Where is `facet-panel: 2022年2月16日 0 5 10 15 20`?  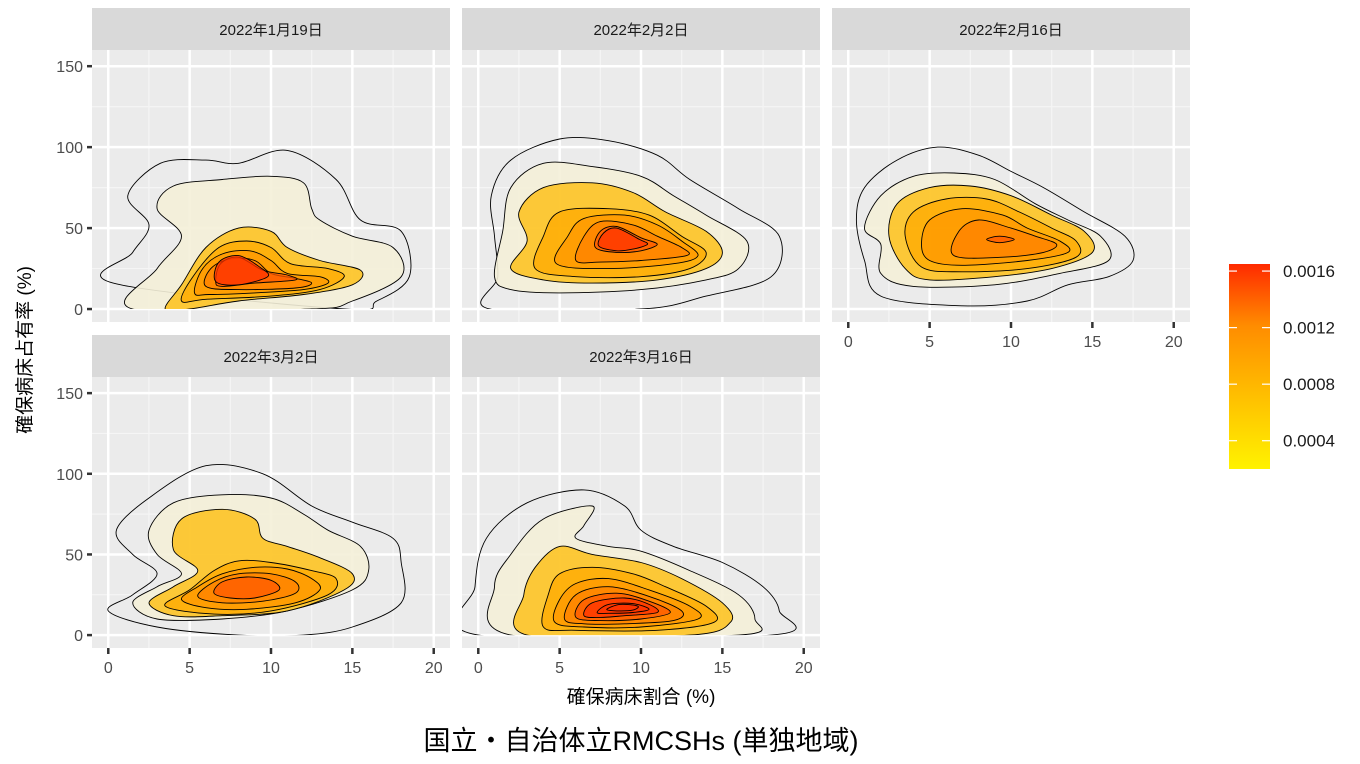 facet-panel: 2022年2月16日 0 5 10 15 20 is located at coordinates (1011, 179).